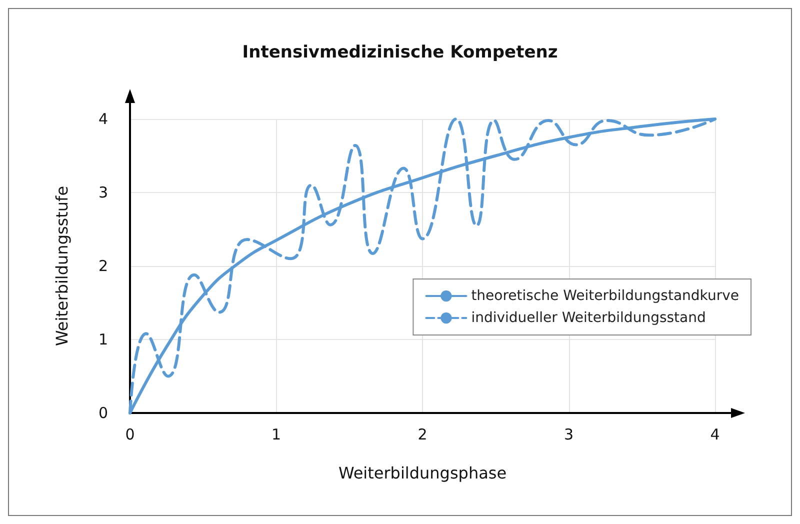 The height and width of the screenshot is (524, 800). I want to click on x-tick-label: 1, so click(276, 435).